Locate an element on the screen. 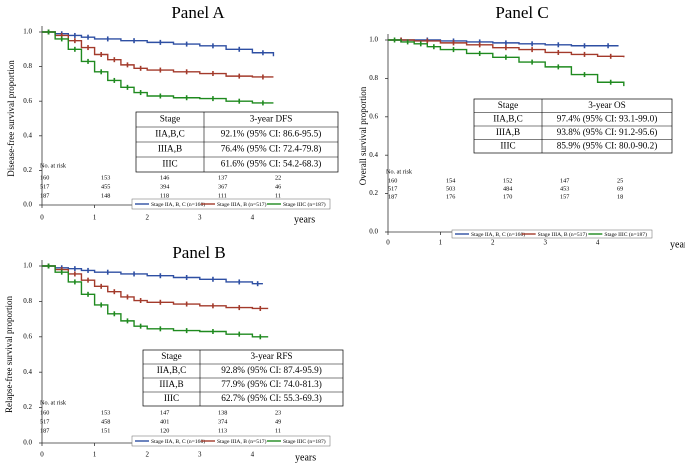 The width and height of the screenshot is (685, 467). panel-b-table-cell-value: 3-year RFS is located at coordinates (271, 356).